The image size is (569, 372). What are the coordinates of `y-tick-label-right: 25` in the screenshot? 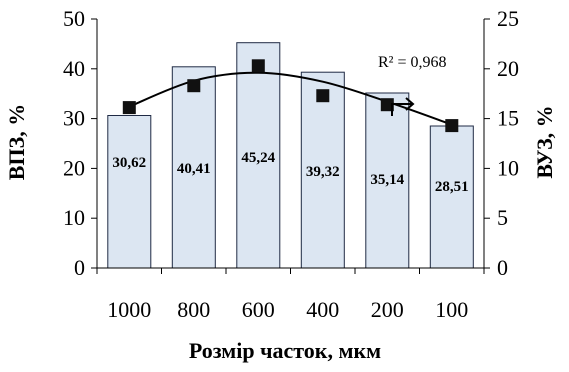 It's located at (508, 18).